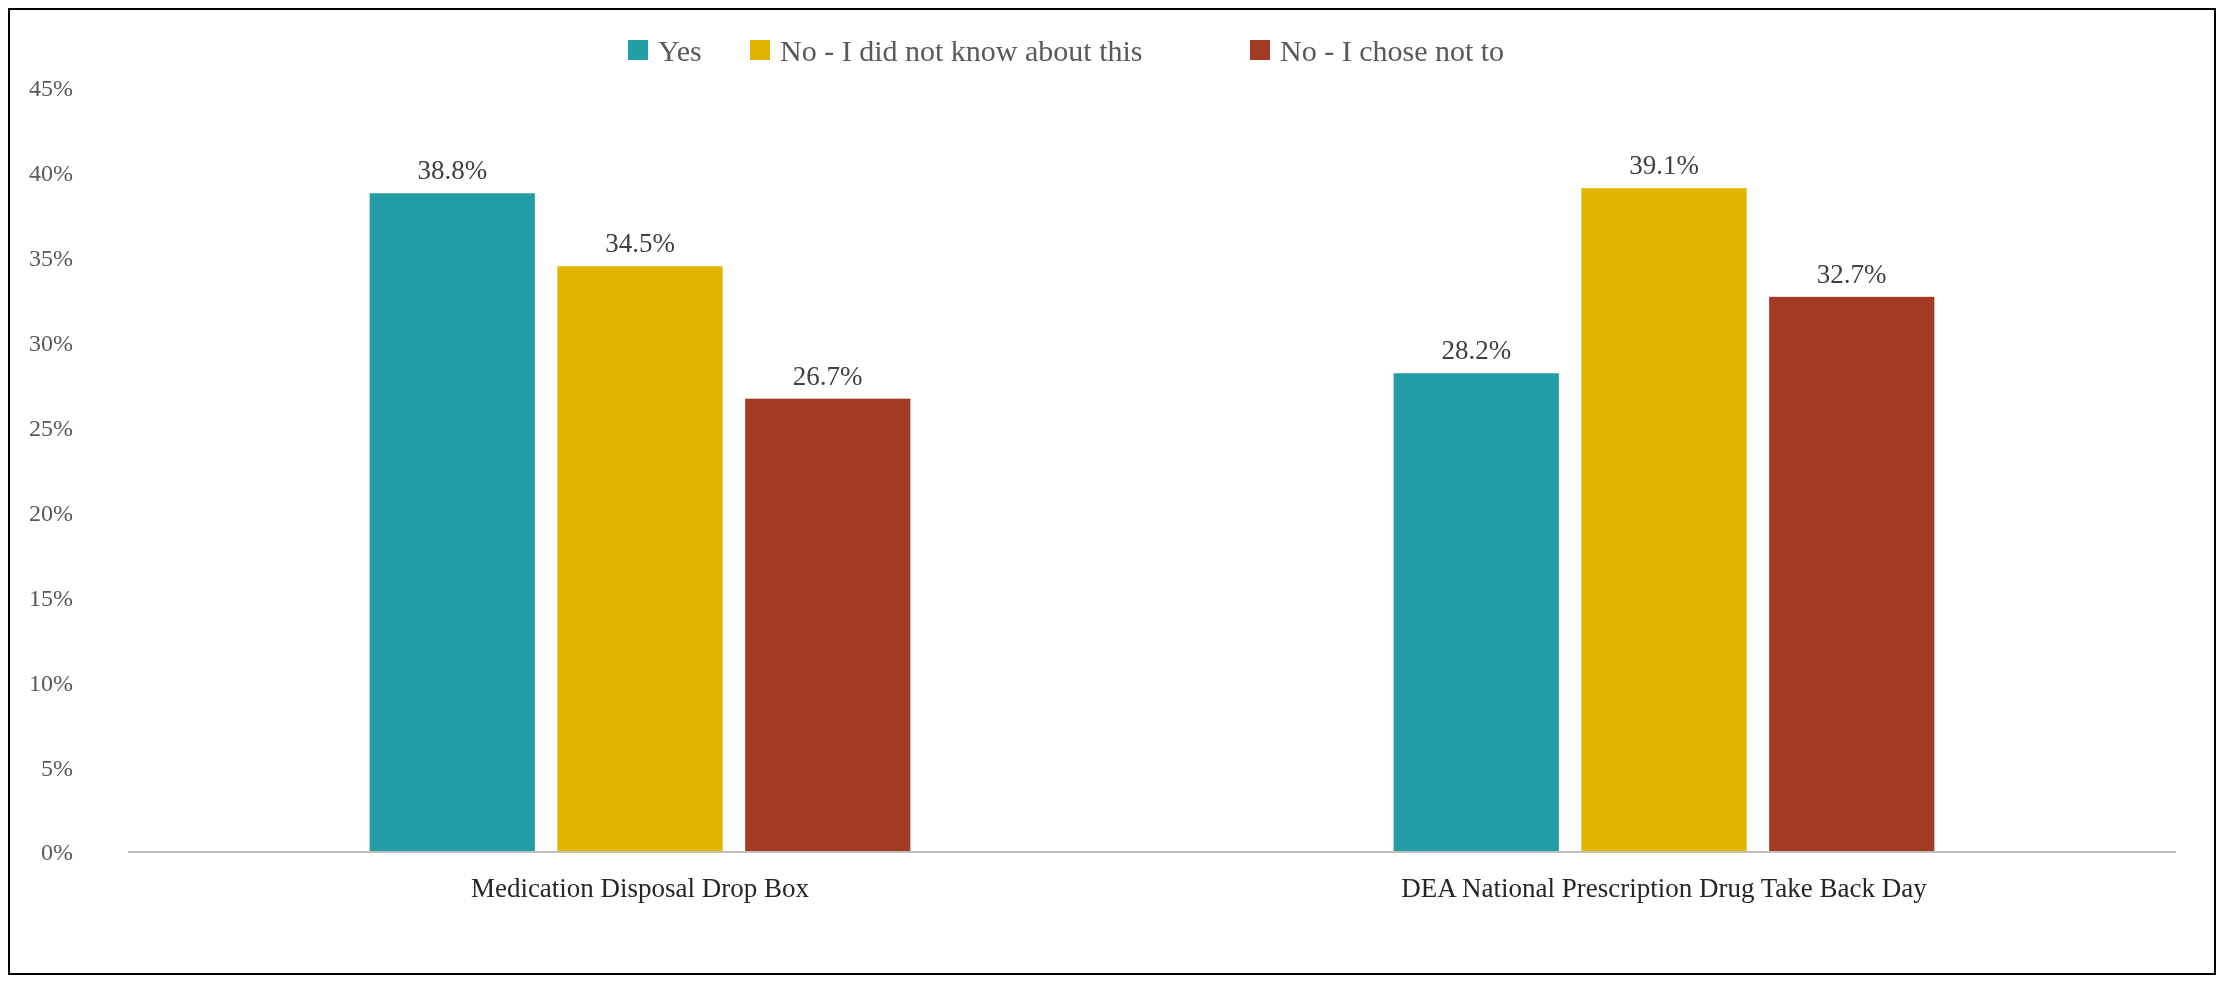 The image size is (2224, 983). What do you see at coordinates (1476, 350) in the screenshot?
I see `data-label: 28.2%` at bounding box center [1476, 350].